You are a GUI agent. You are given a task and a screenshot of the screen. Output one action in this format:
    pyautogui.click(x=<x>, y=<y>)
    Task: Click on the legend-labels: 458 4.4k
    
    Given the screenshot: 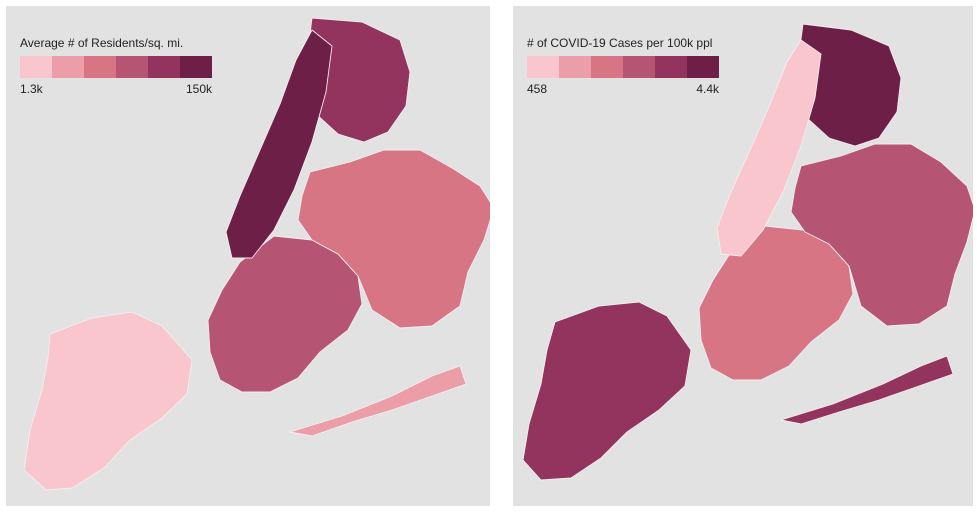 What is the action you would take?
    pyautogui.click(x=623, y=90)
    